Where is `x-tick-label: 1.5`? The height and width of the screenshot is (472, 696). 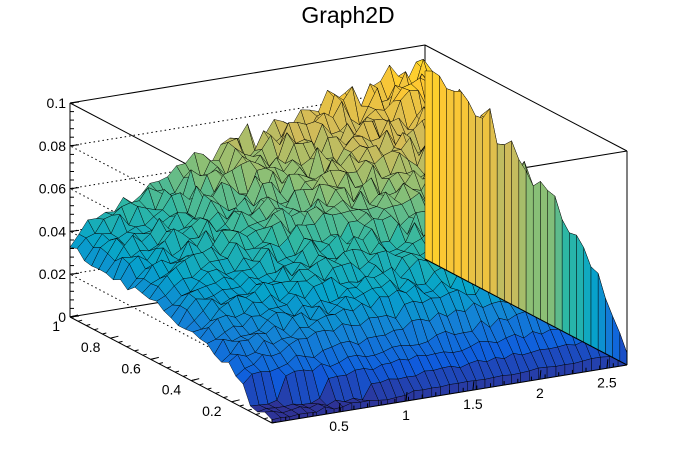
x-tick-label: 1.5 is located at coordinates (473, 404).